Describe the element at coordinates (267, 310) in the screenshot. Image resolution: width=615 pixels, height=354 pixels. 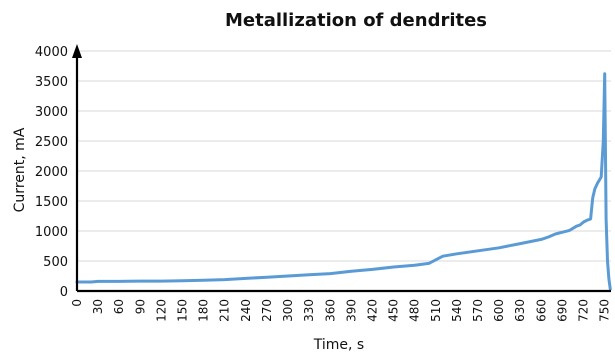
I see `x-tick-label: 270` at that location.